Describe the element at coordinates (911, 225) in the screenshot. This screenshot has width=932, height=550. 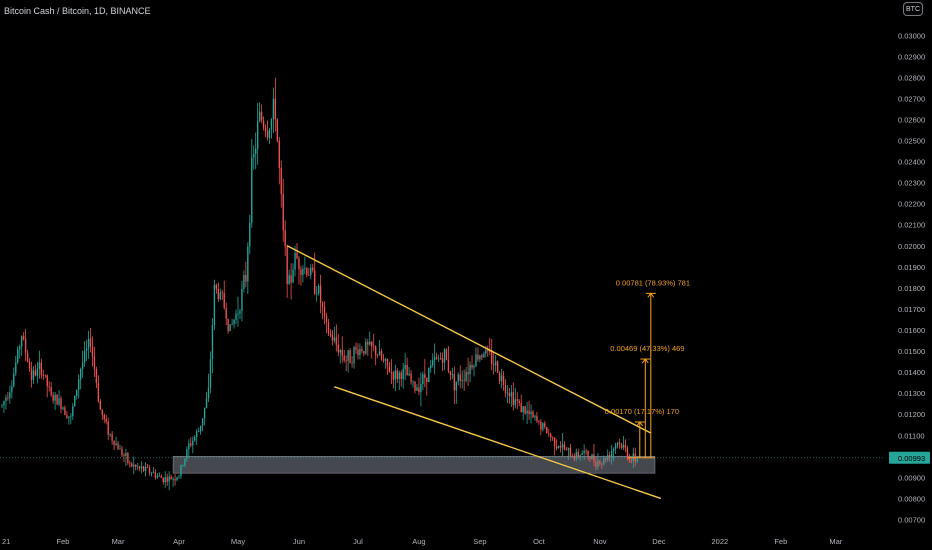
I see `y-tick-label: 0.02100` at that location.